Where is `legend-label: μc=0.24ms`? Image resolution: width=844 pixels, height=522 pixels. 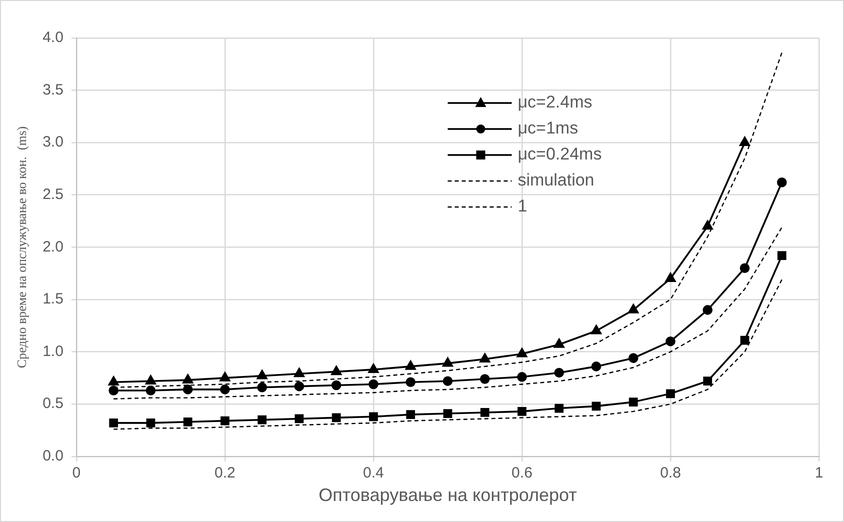
legend-label: μc=0.24ms is located at coordinates (560, 154).